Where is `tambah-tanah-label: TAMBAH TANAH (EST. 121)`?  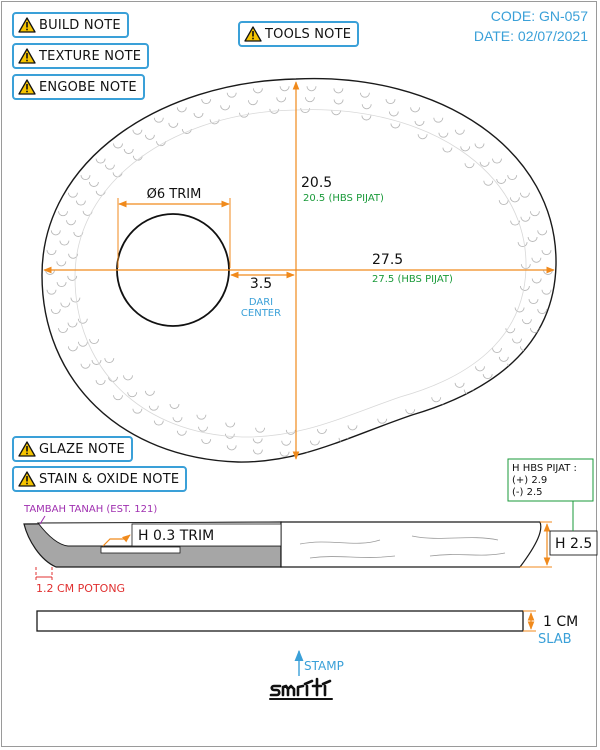
tambah-tanah-label: TAMBAH TANAH (EST. 121) is located at coordinates (90, 509).